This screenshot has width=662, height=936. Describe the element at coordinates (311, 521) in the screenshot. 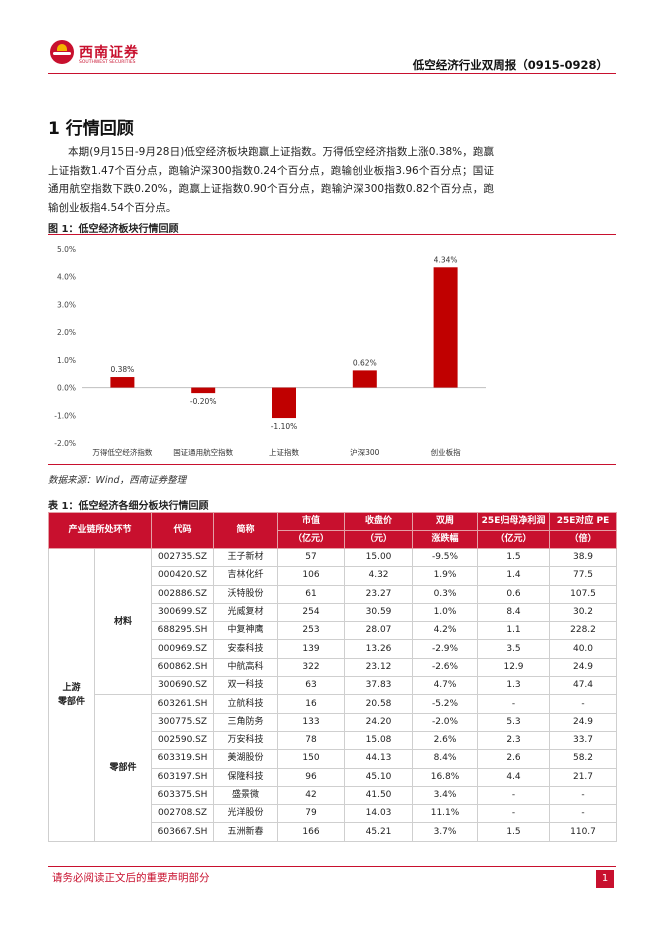

I see `col-header-mktcap: 市值` at that location.